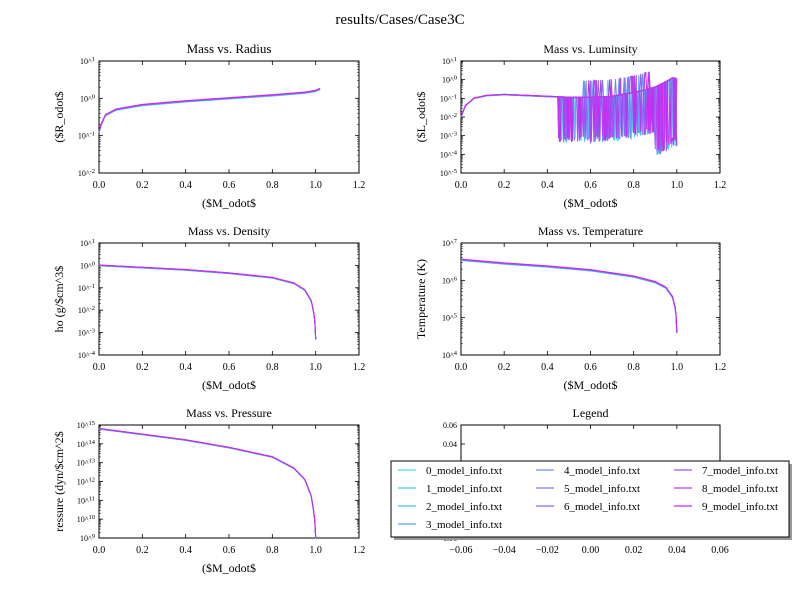  Describe the element at coordinates (272, 185) in the screenshot. I see `radius-xtick-label: 0.8` at that location.